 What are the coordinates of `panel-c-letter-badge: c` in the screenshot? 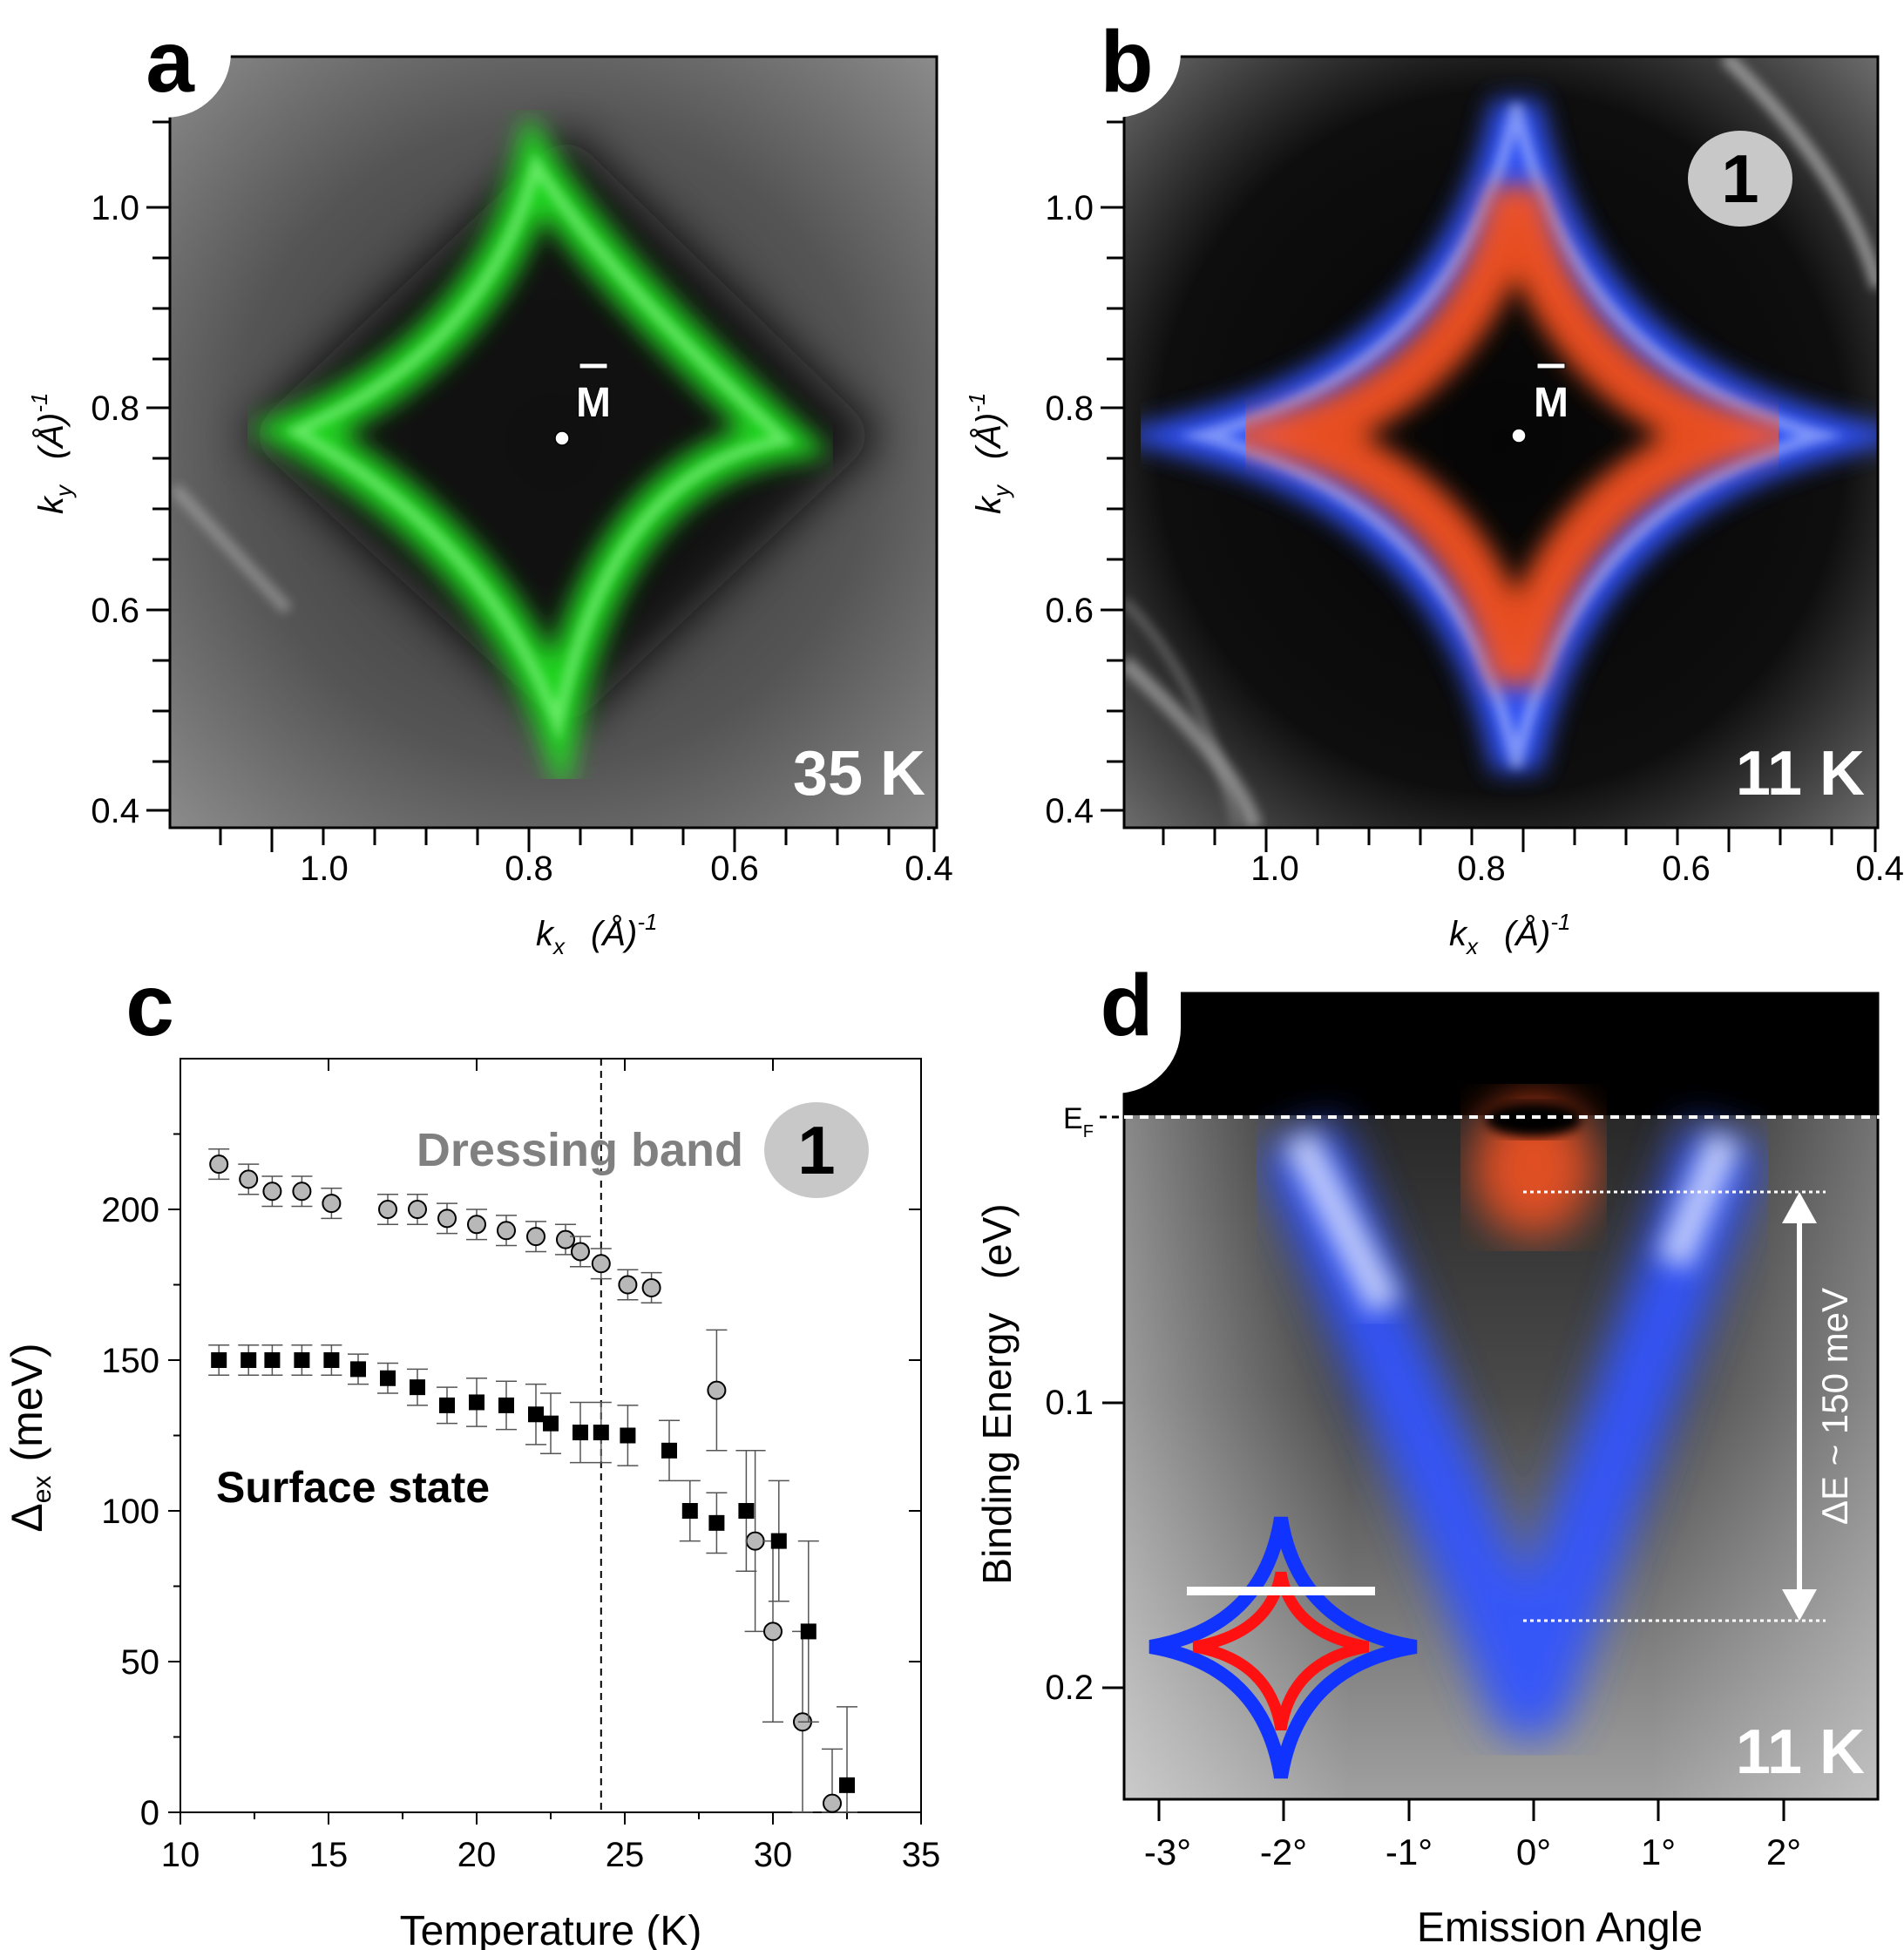 It's located at (149, 1006).